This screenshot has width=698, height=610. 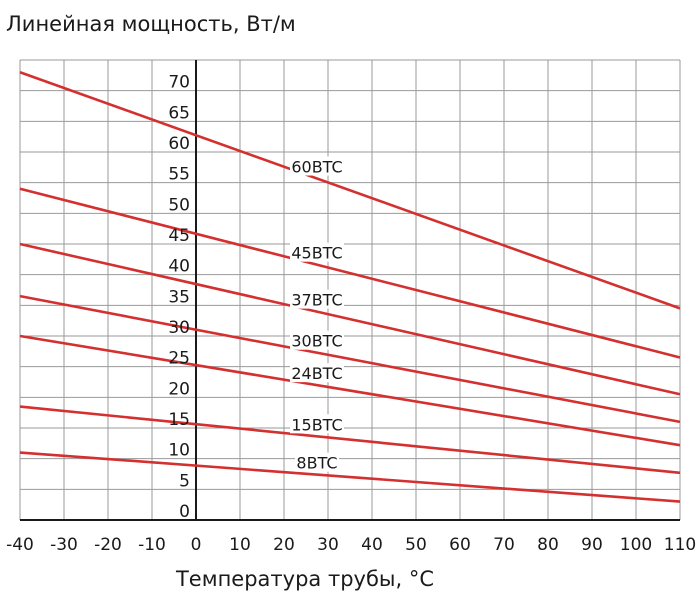 I want to click on x-tick-label: 110, so click(x=680, y=545).